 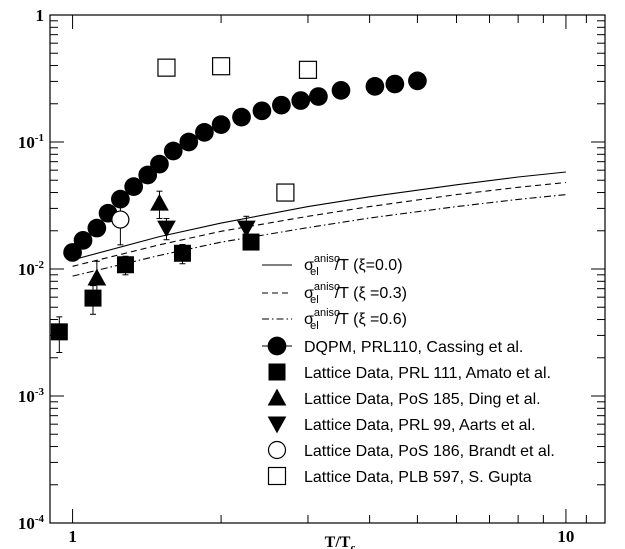 I want to click on legend-entry: Lattice Data, PRL 99, Aarts et al., so click(x=420, y=425).